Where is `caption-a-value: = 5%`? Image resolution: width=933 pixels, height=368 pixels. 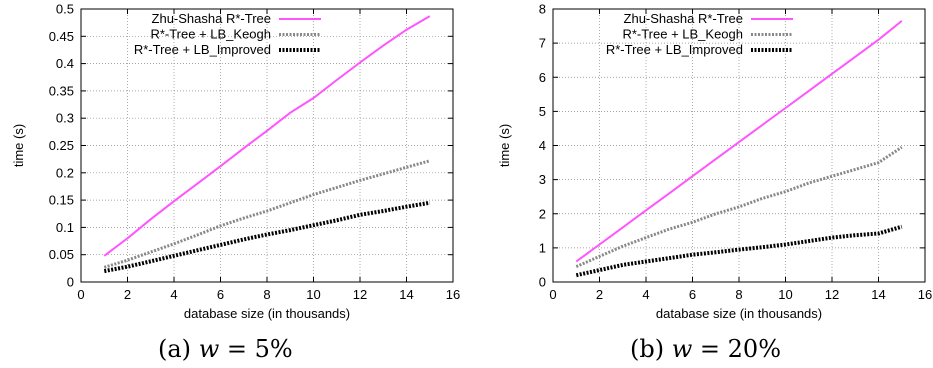
caption-a-value: = 5% is located at coordinates (255, 349).